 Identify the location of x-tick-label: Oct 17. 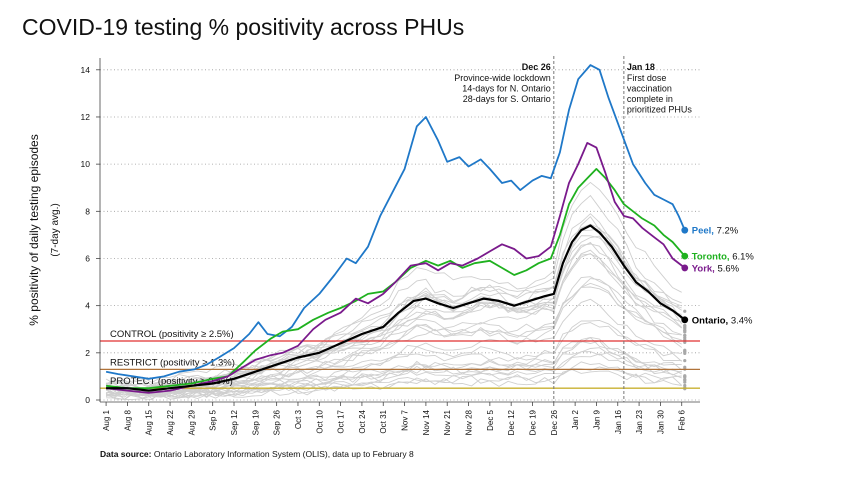
(341, 421).